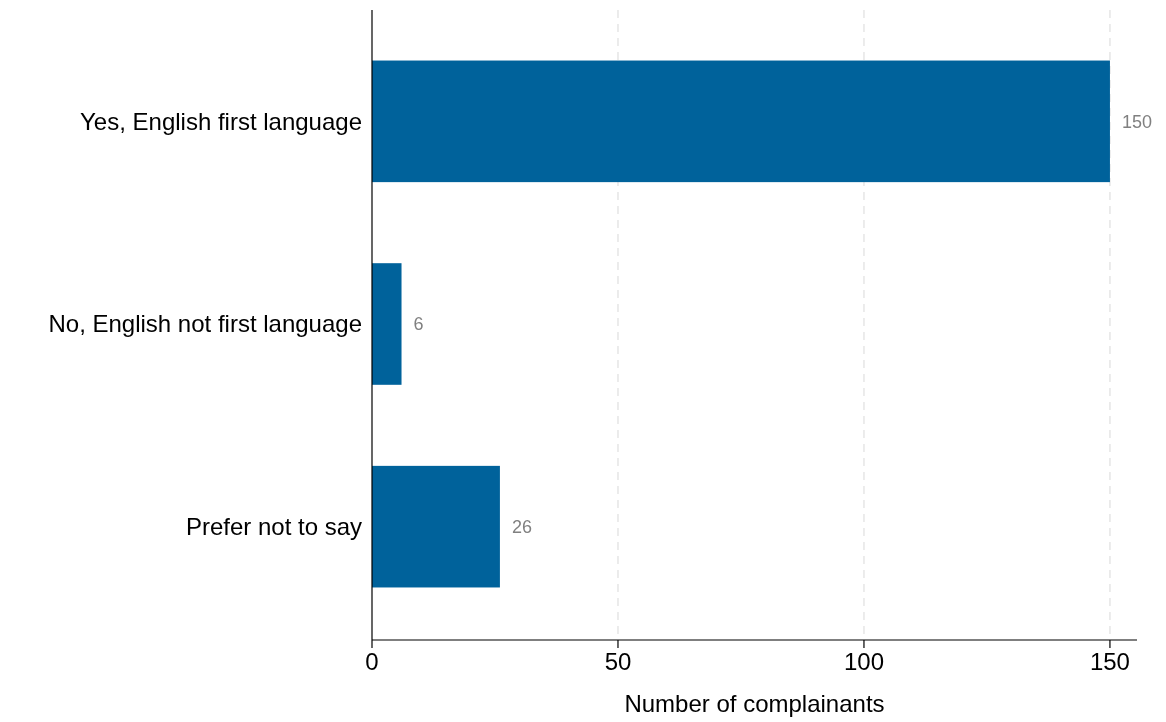 This screenshot has height=722, width=1166. Describe the element at coordinates (418, 324) in the screenshot. I see `data-label: 6` at that location.